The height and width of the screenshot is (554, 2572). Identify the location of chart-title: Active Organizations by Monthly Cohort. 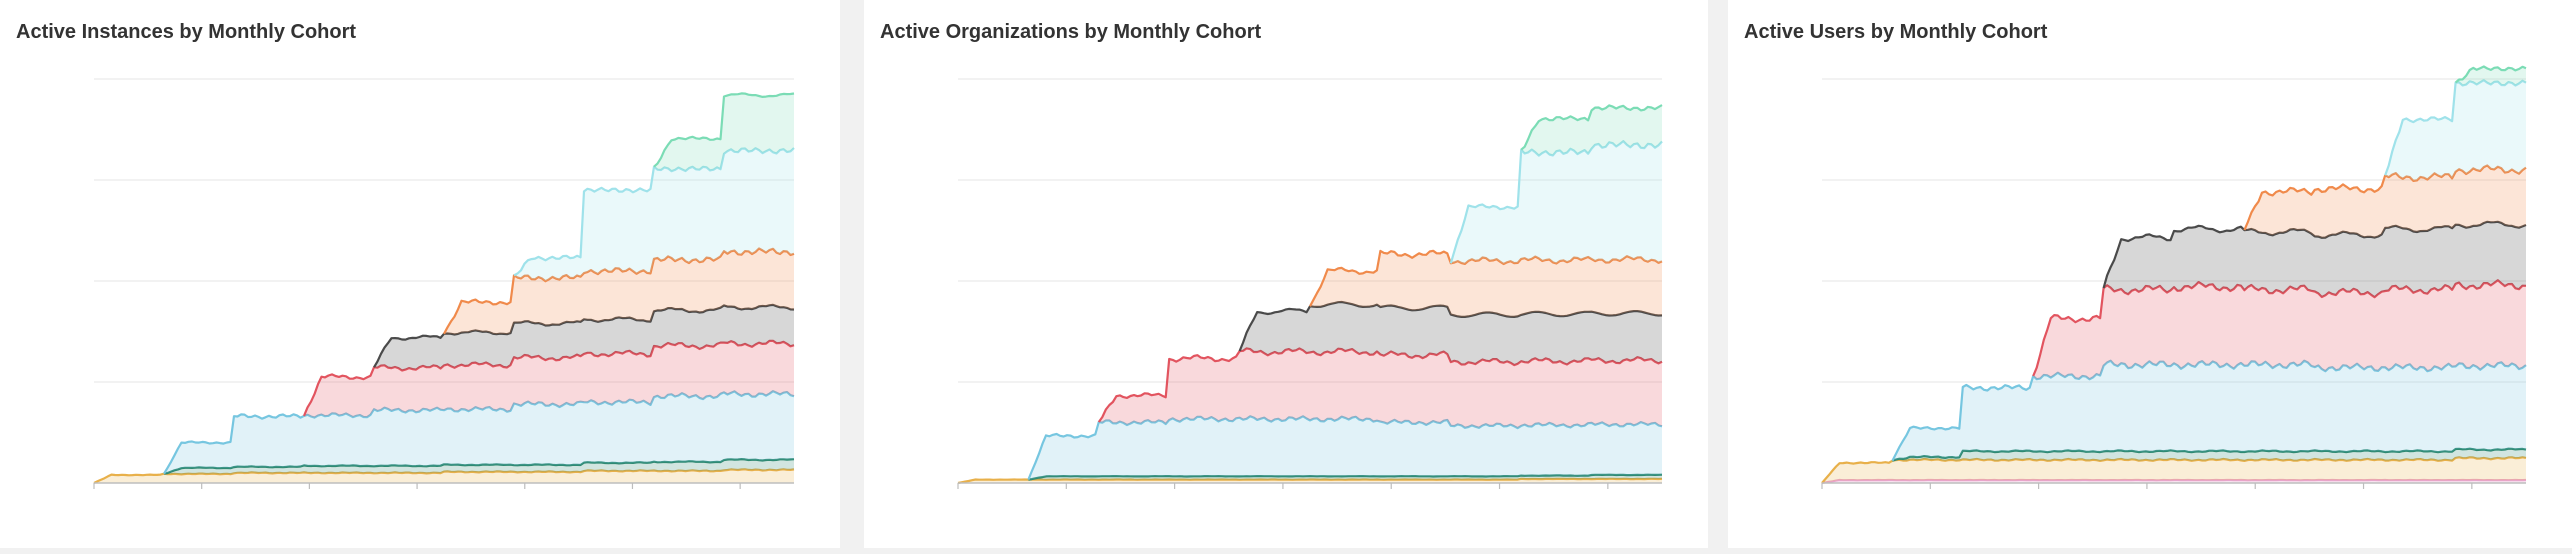
(1071, 32).